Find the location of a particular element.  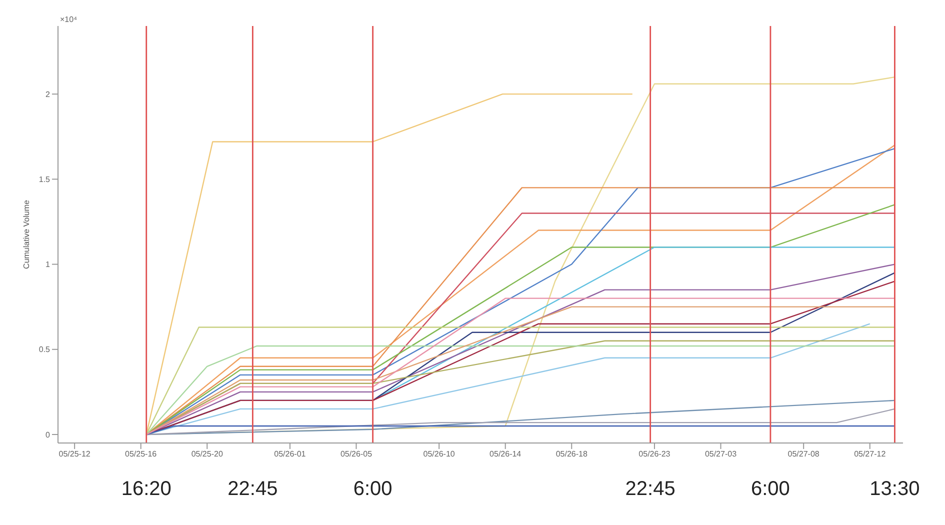

x-tick-label: 05/26-18 is located at coordinates (572, 454).